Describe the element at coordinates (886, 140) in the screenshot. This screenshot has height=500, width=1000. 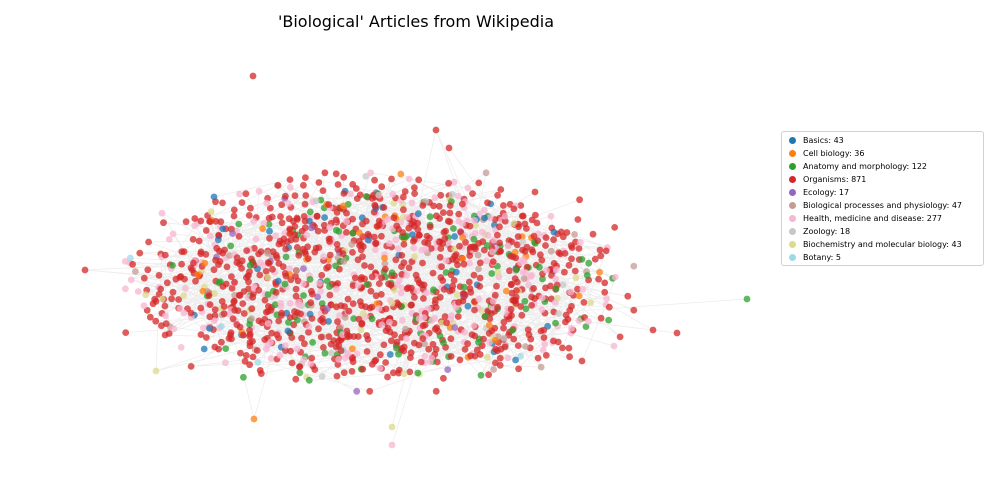
I see `legend-item: Basics: 43` at that location.